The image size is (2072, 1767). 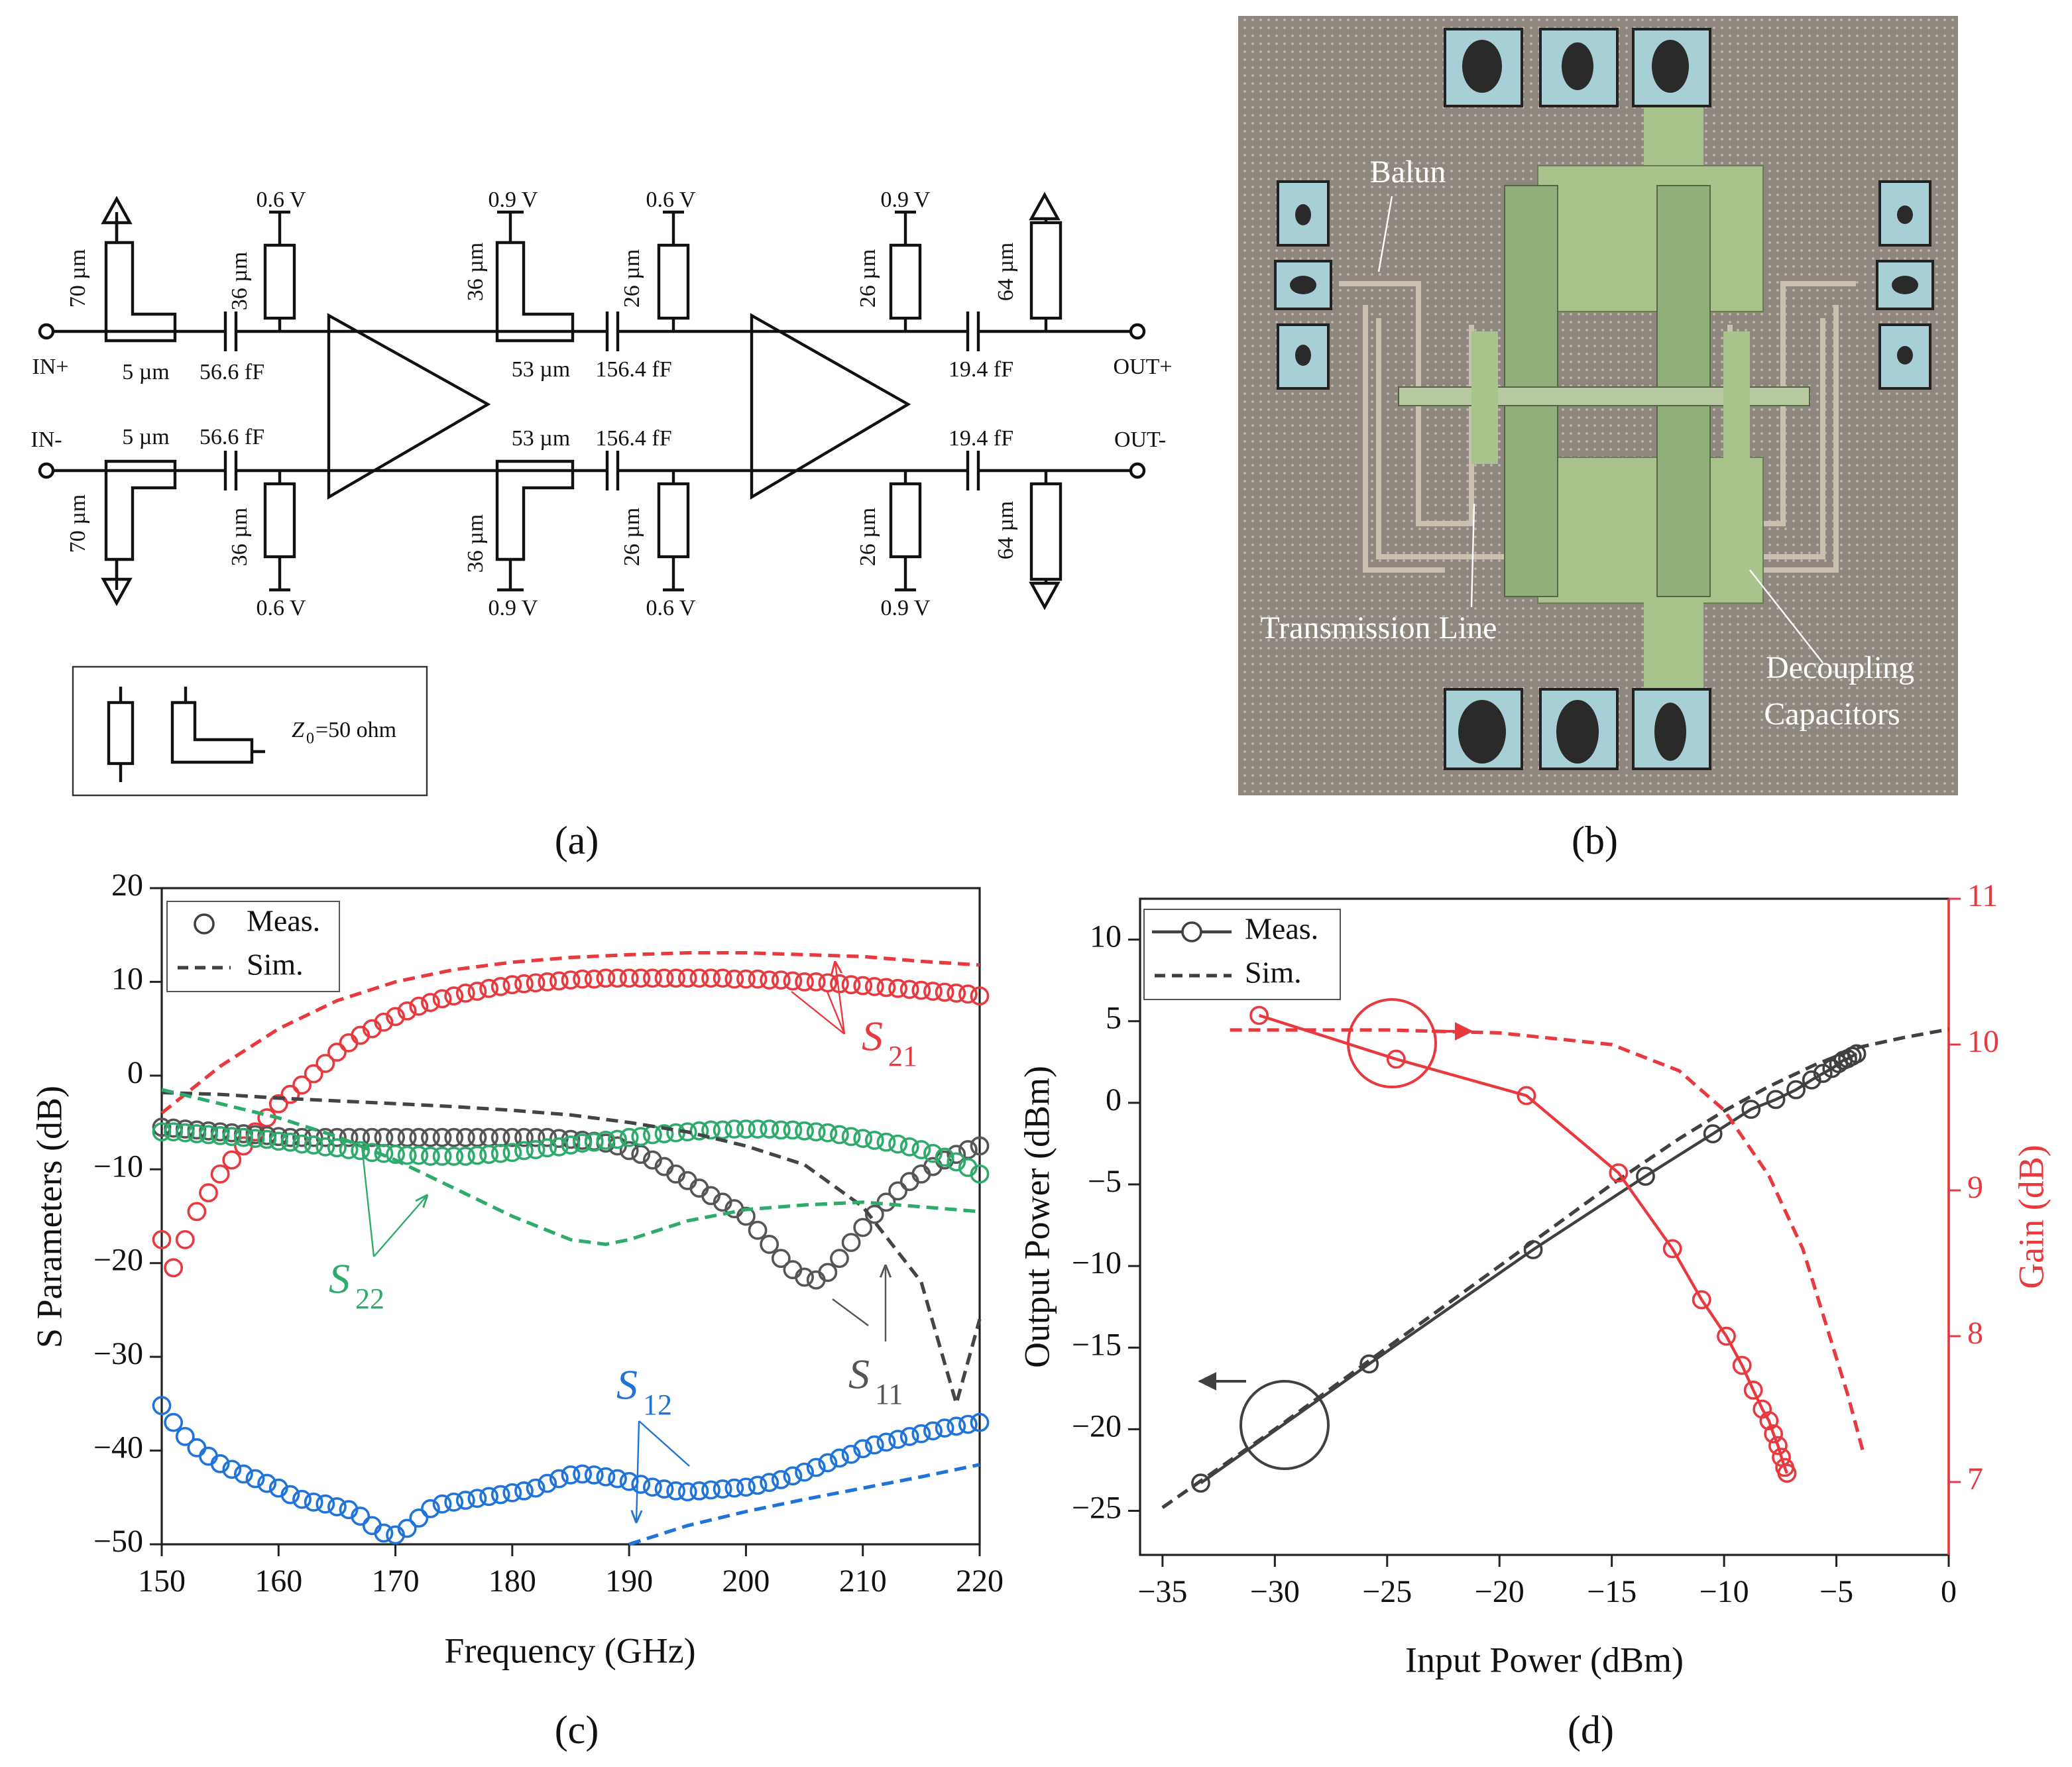 I want to click on label: Transmission Line, so click(x=1379, y=628).